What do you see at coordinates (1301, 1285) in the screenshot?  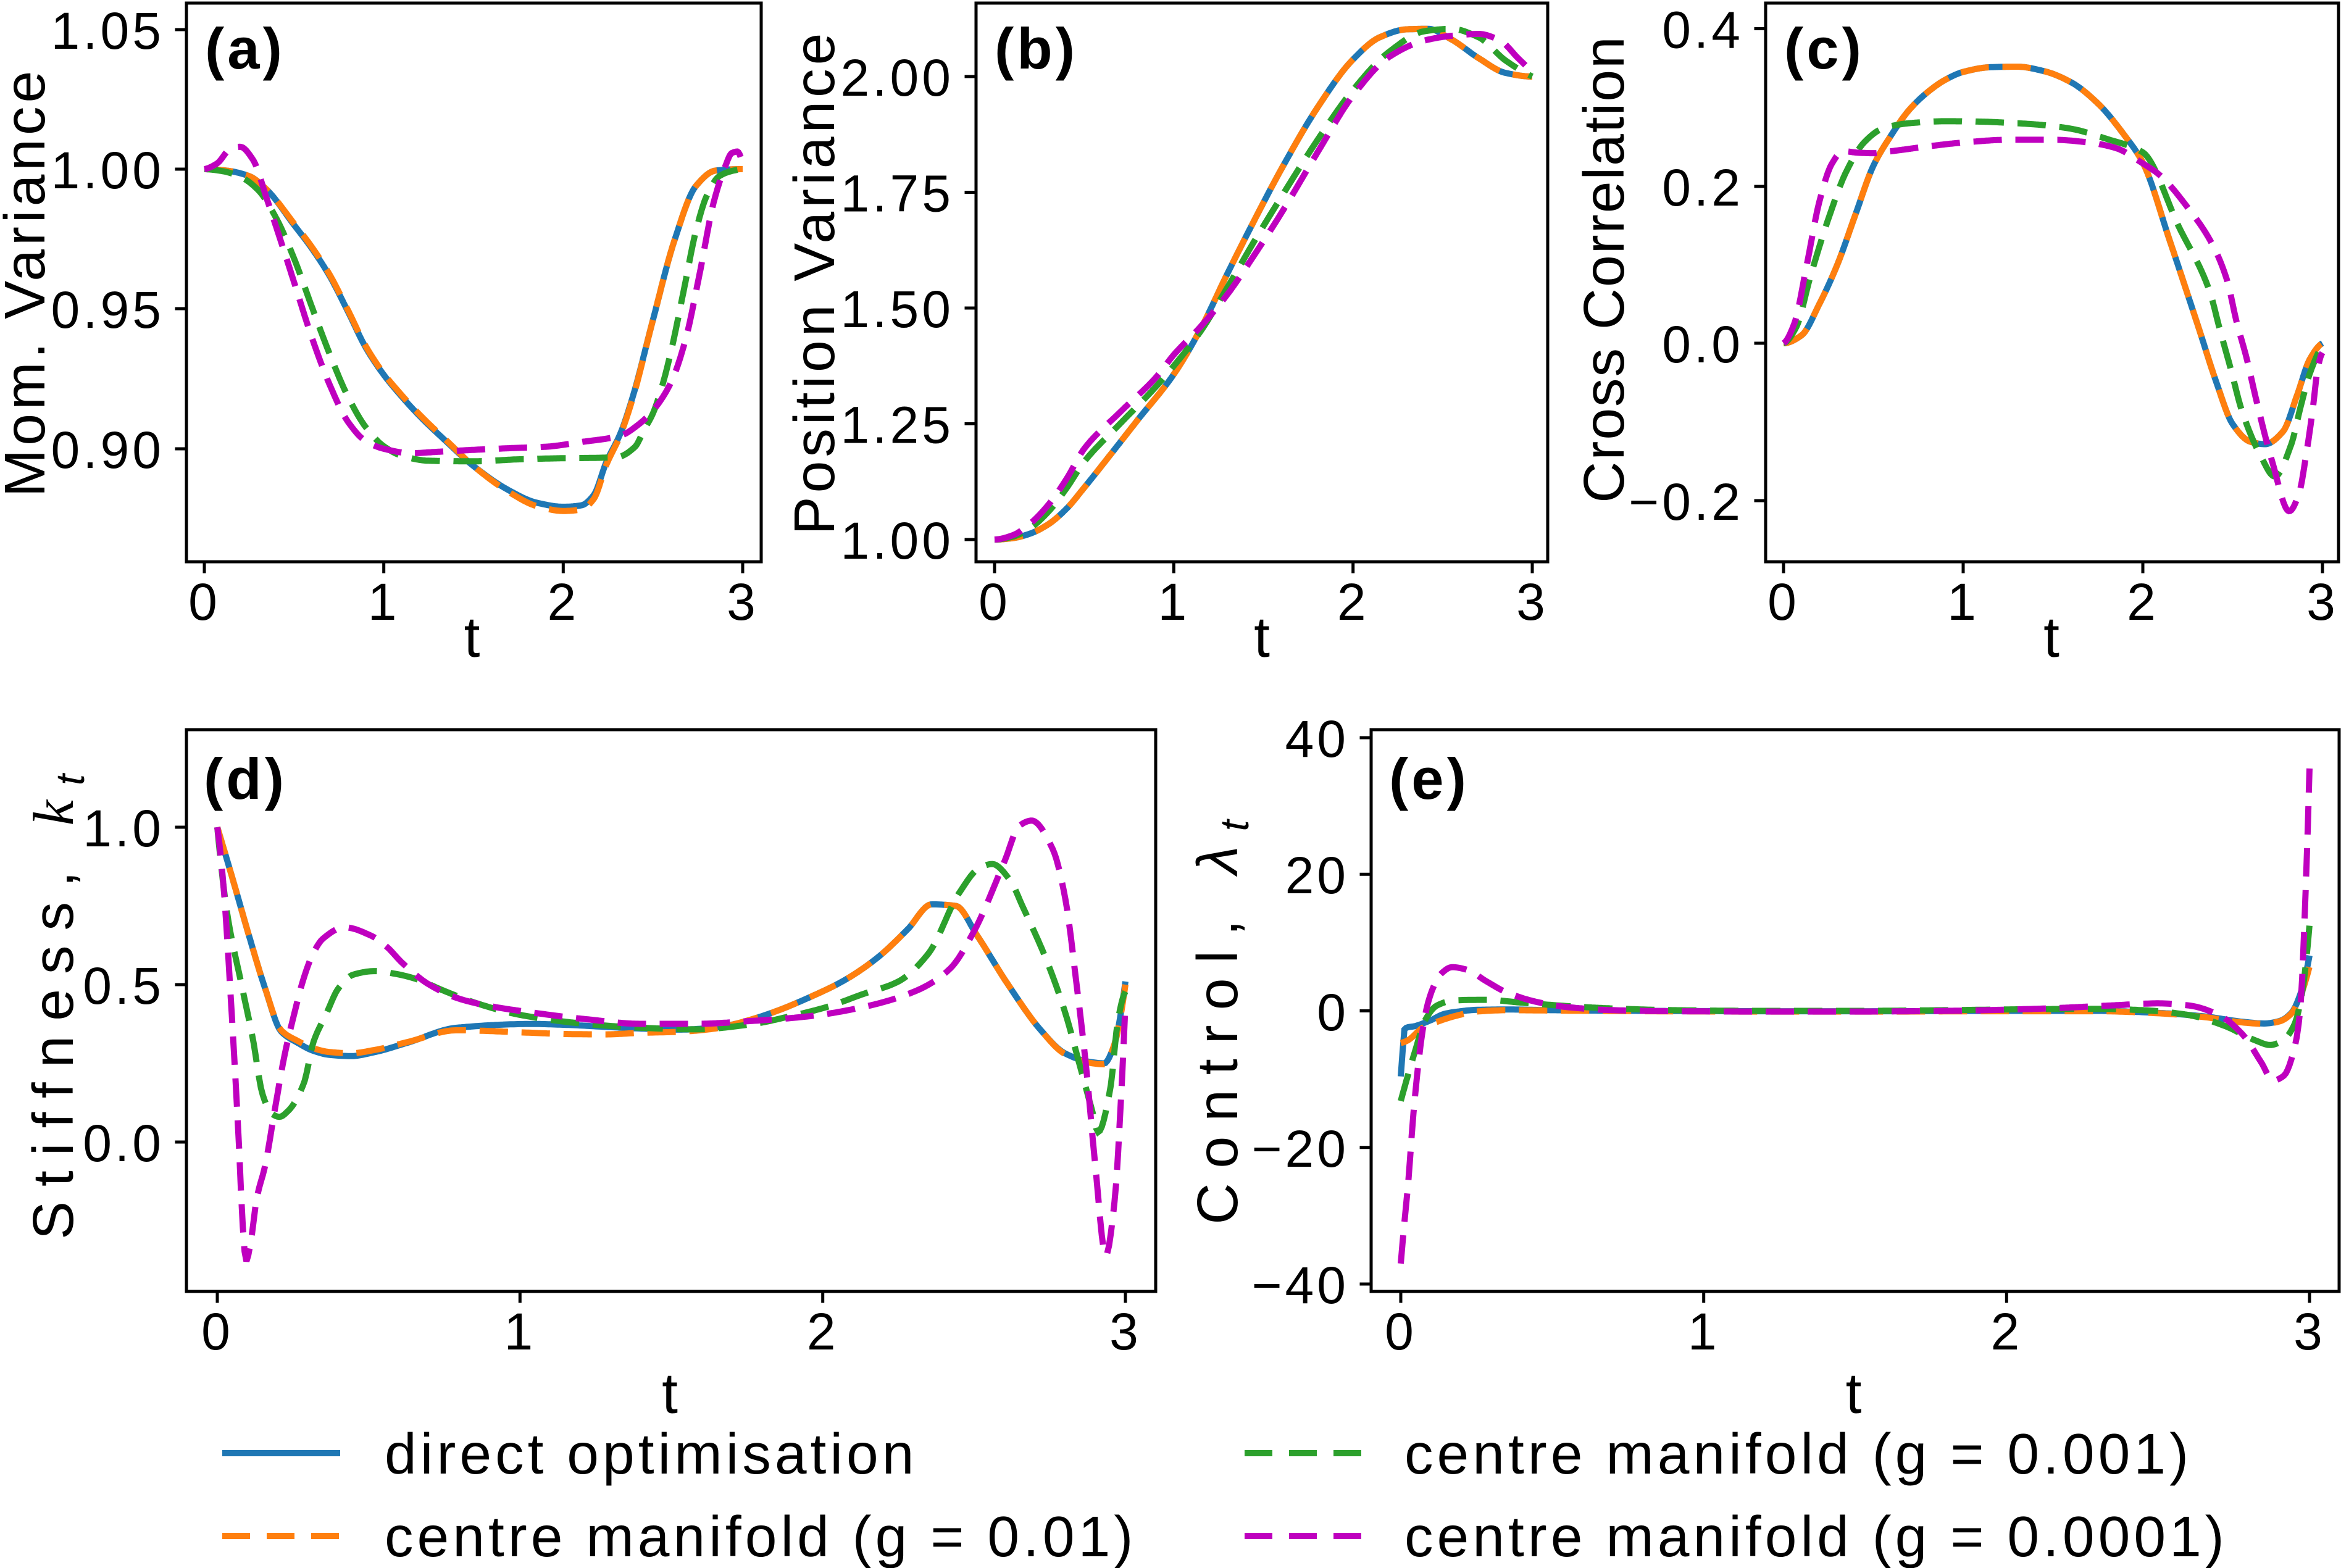 I see `svg-text: −40` at bounding box center [1301, 1285].